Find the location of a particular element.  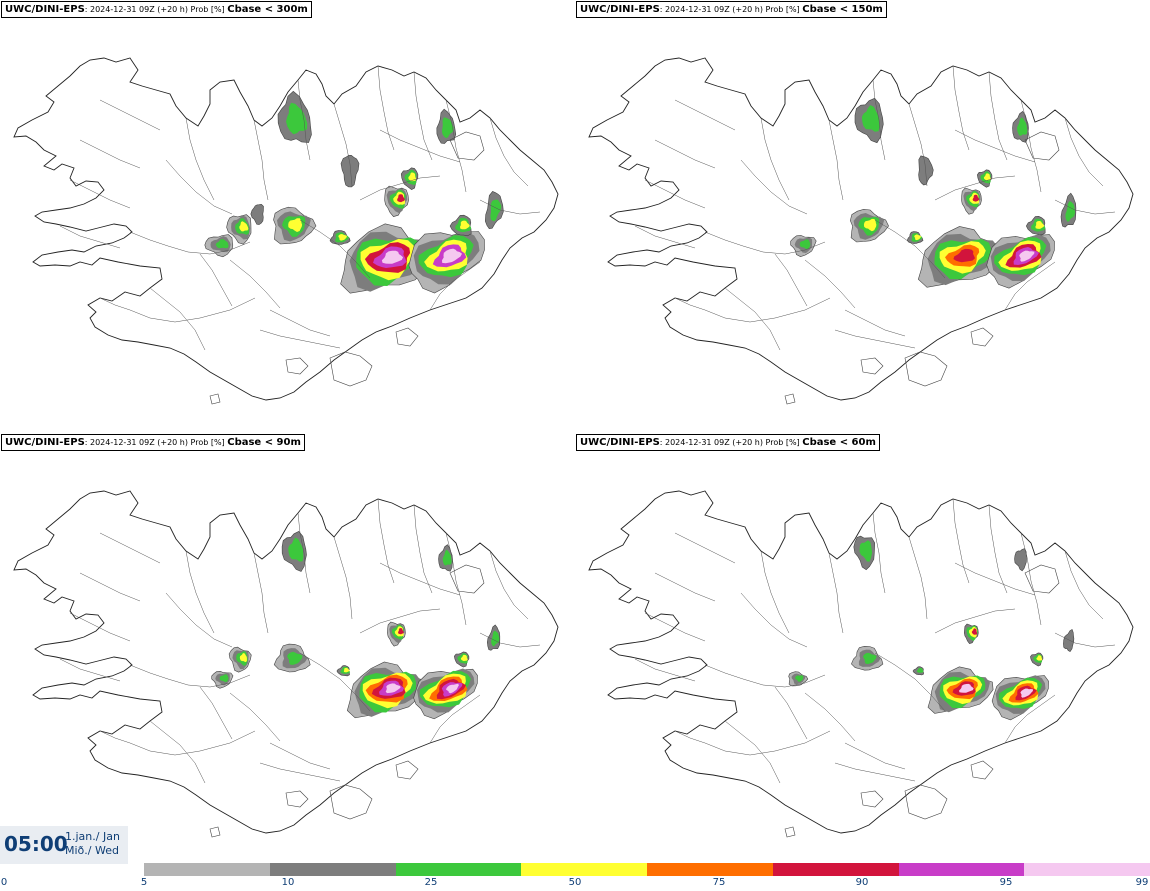

probability-field is located at coordinates (354, 192).